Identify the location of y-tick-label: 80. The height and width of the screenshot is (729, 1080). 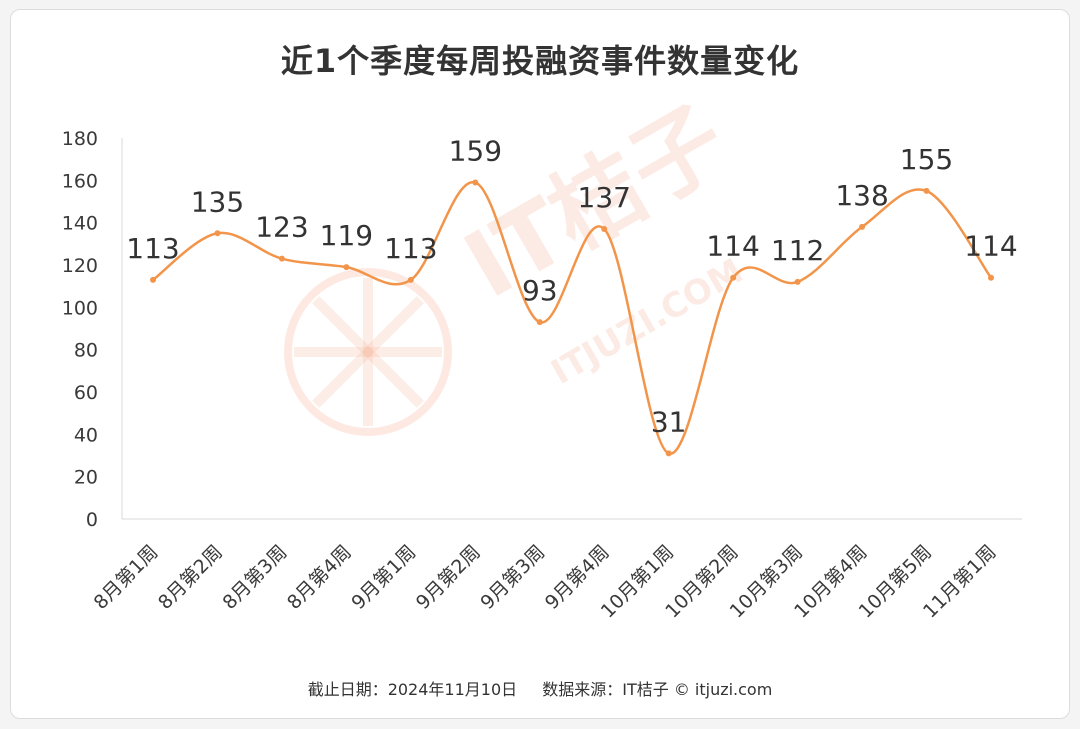
(86, 351).